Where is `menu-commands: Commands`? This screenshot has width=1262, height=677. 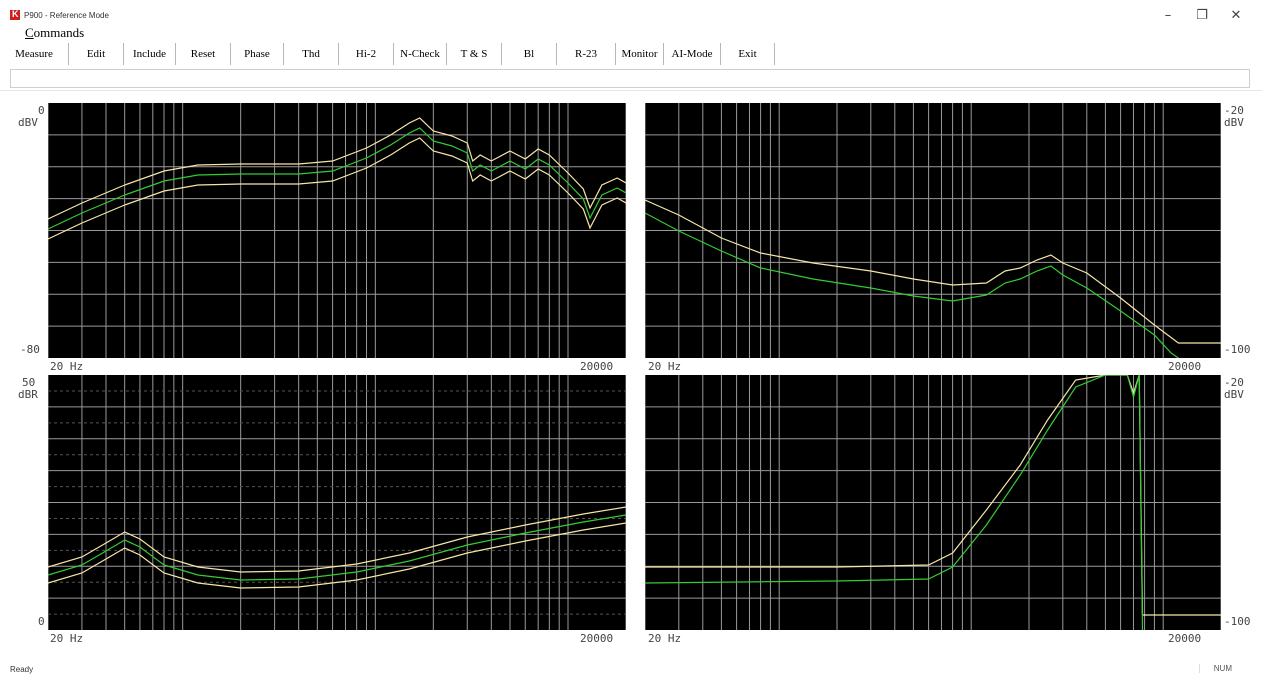
menu-commands: Commands is located at coordinates (54, 33).